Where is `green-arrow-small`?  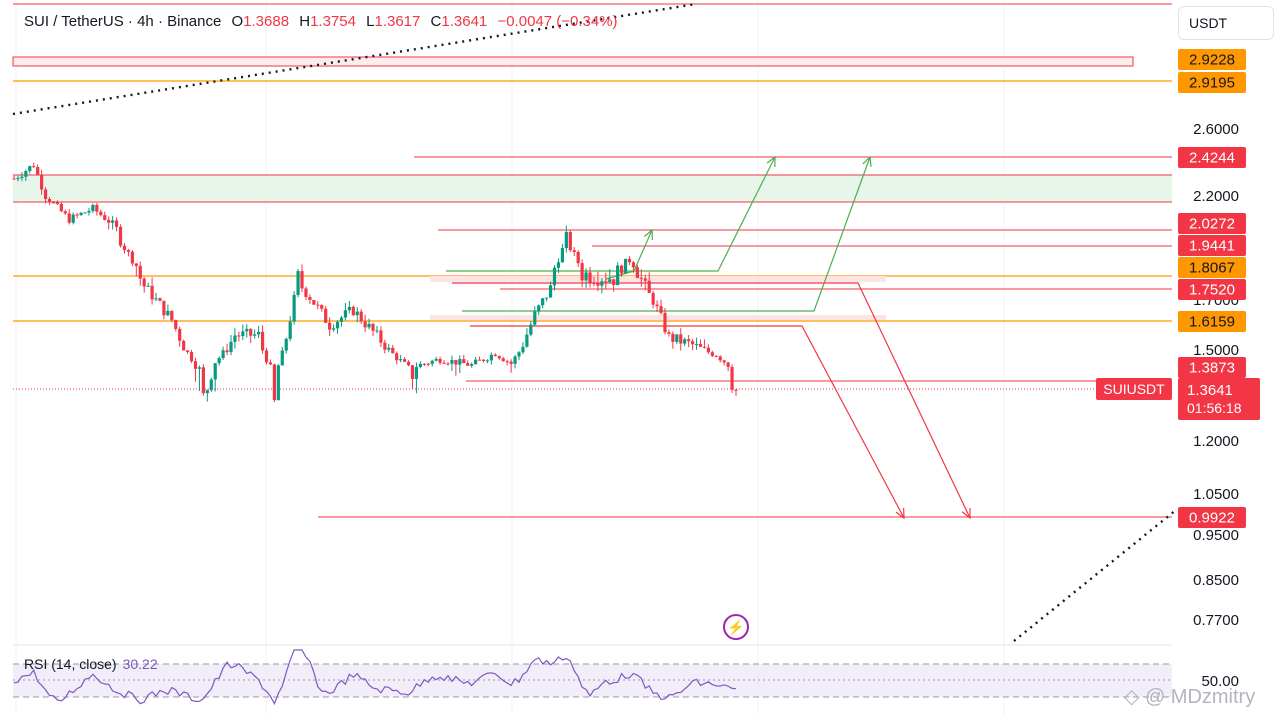
green-arrow-small is located at coordinates (629, 254).